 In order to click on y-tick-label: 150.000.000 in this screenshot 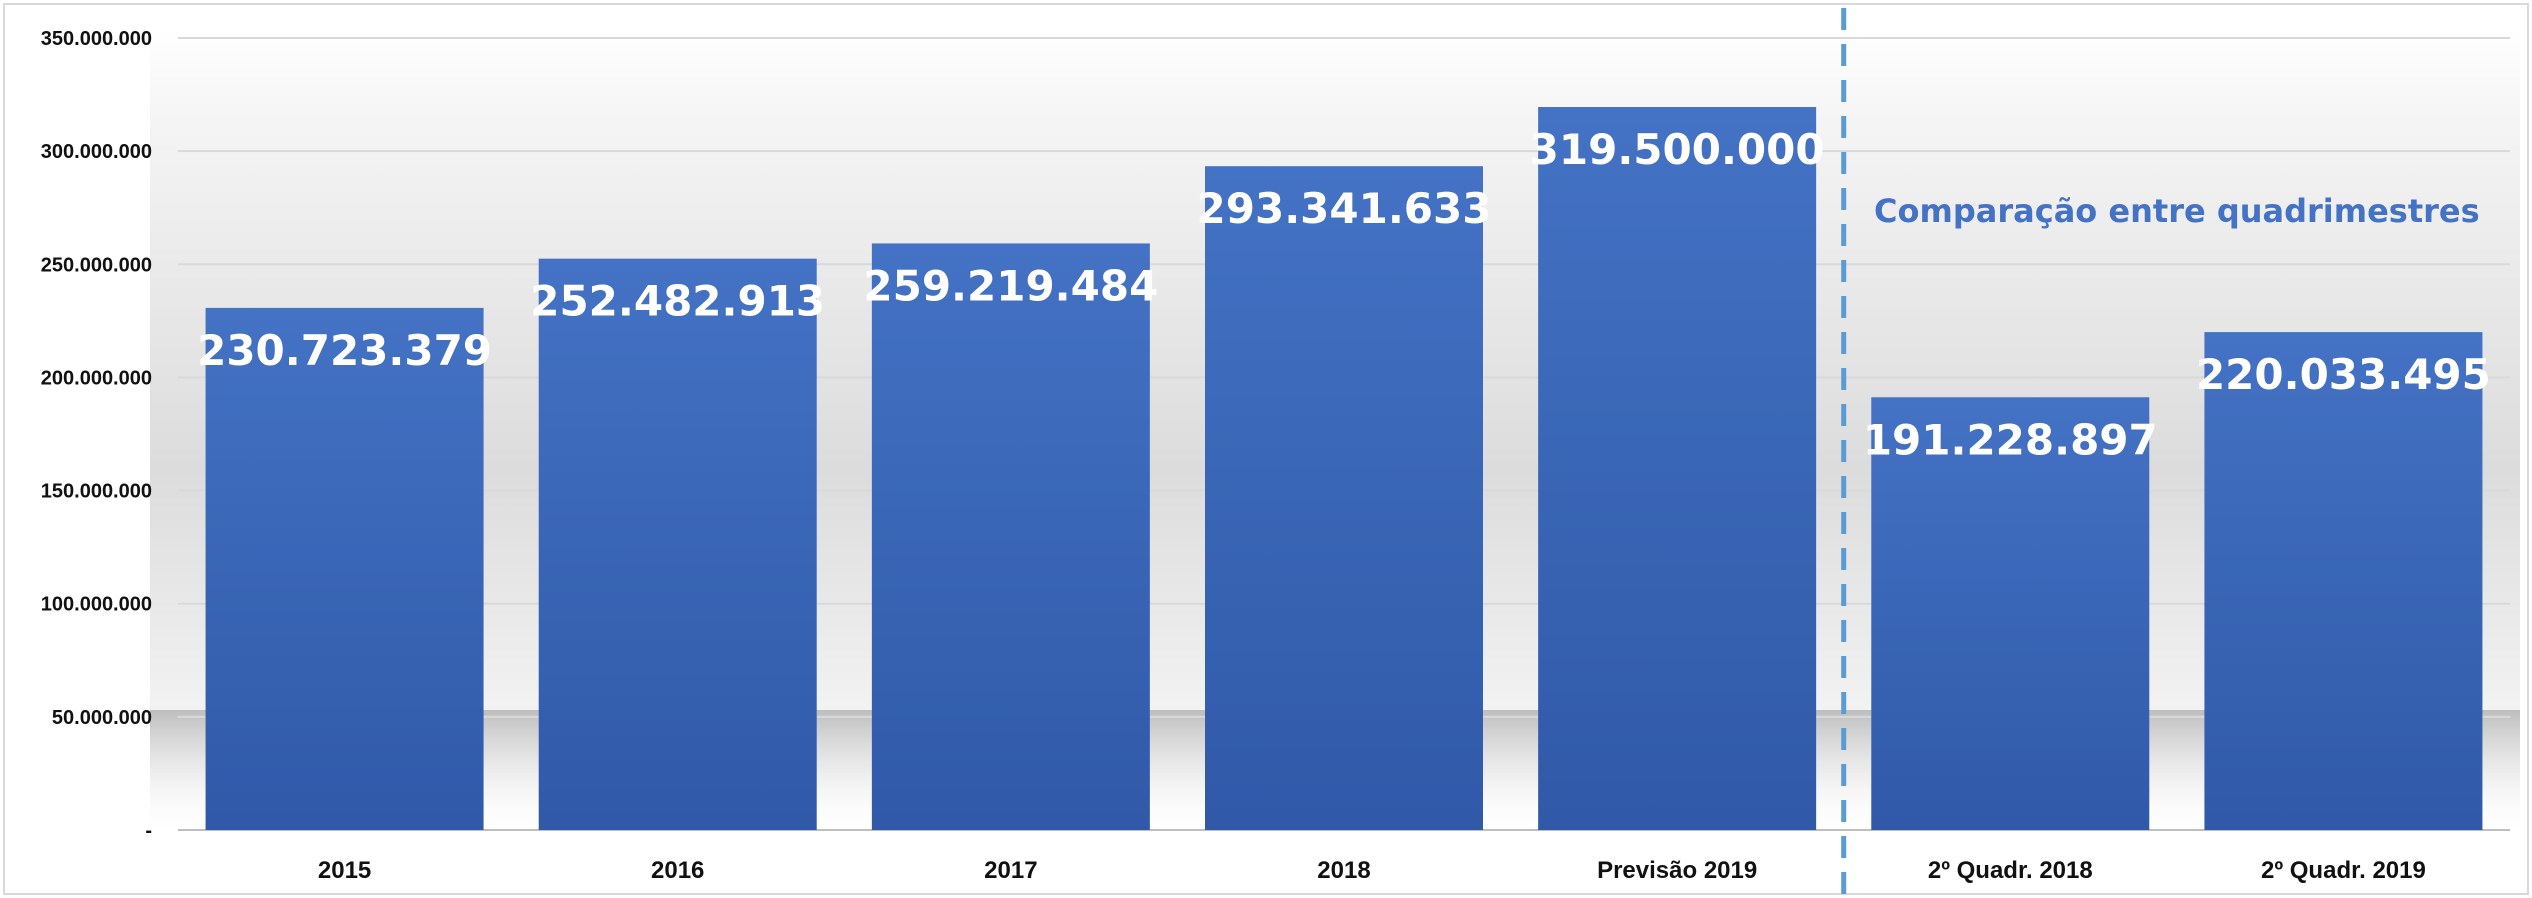, I will do `click(96, 492)`.